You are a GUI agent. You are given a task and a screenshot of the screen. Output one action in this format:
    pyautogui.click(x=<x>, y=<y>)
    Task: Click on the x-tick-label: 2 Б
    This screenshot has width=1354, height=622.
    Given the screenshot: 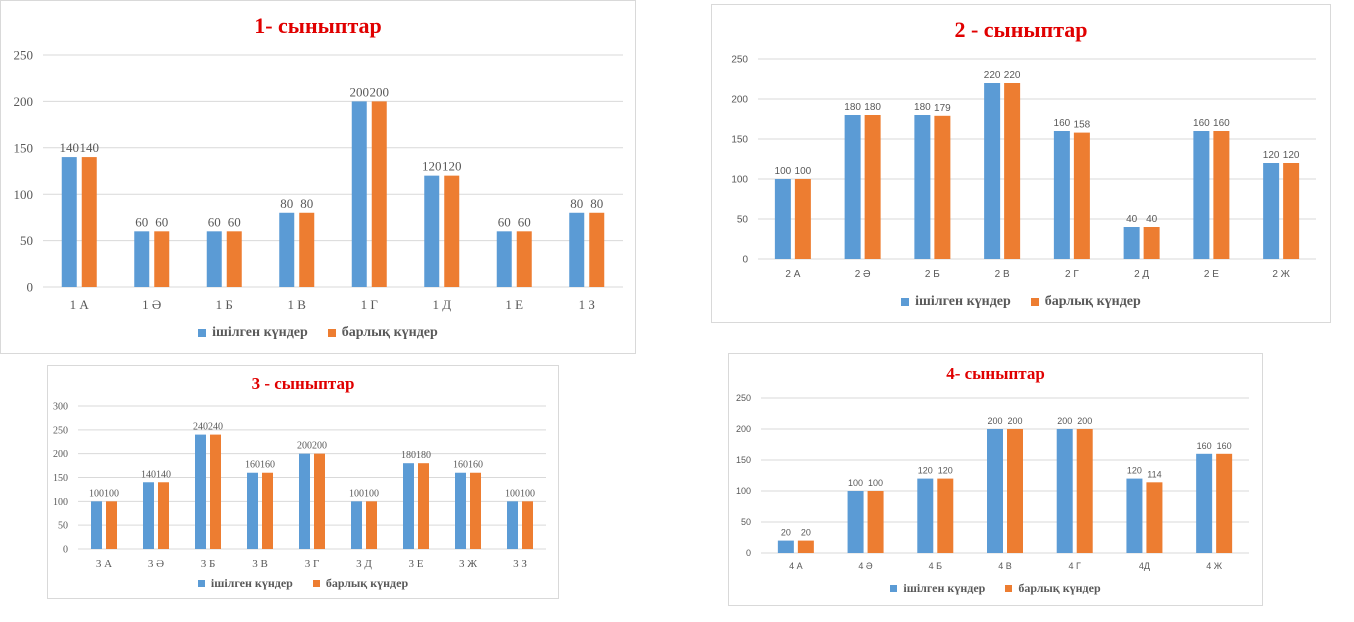 What is the action you would take?
    pyautogui.click(x=932, y=274)
    